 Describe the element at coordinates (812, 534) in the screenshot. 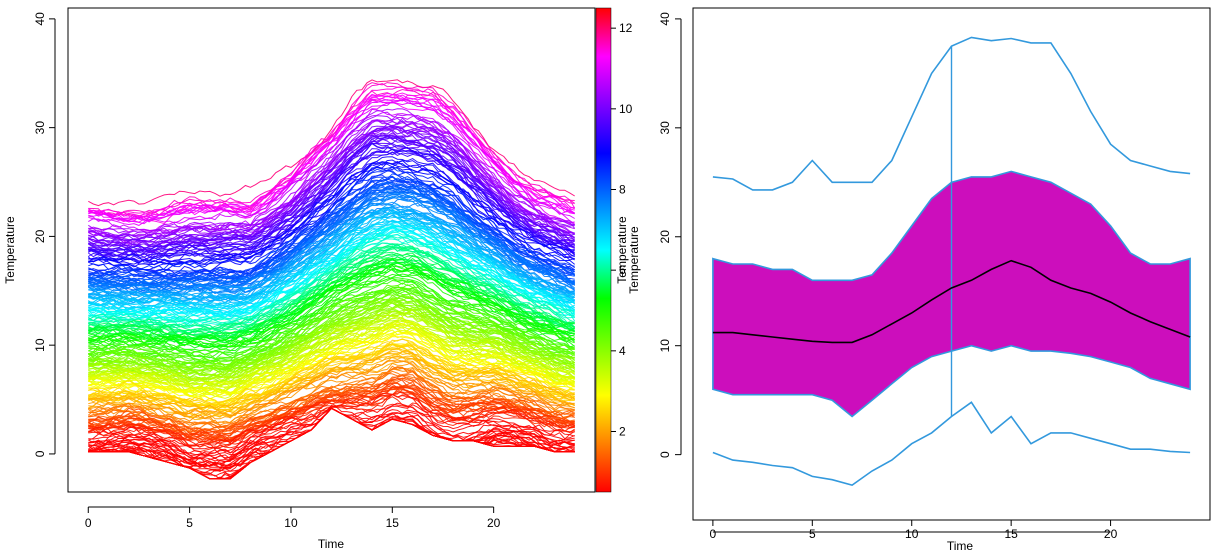

I see `right-x-tick-label: 5` at that location.